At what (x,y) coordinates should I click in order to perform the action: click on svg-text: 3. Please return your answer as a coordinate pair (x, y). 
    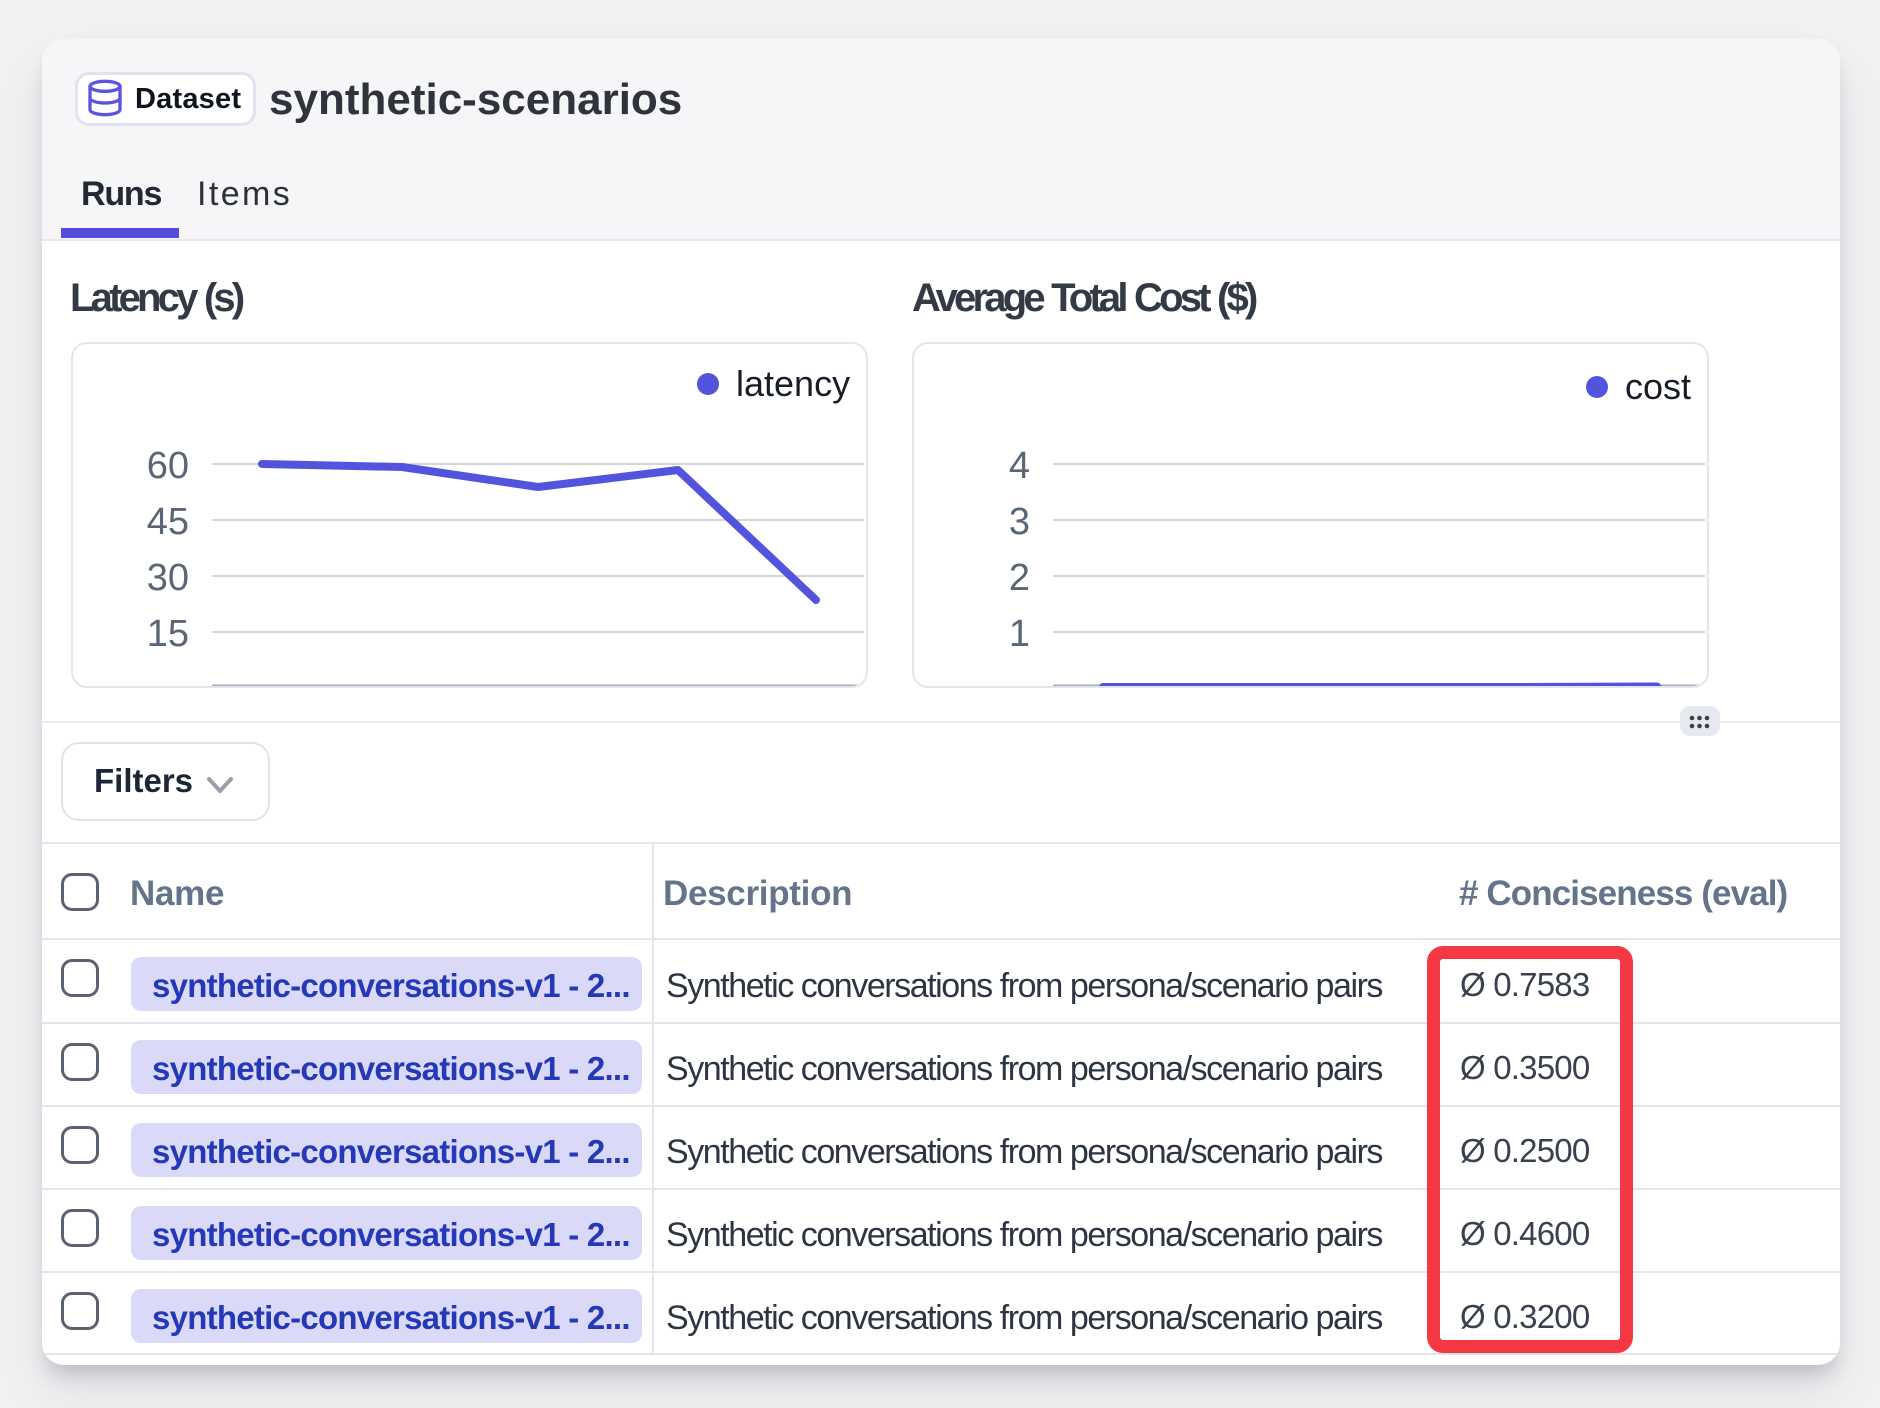
    Looking at the image, I should click on (1019, 522).